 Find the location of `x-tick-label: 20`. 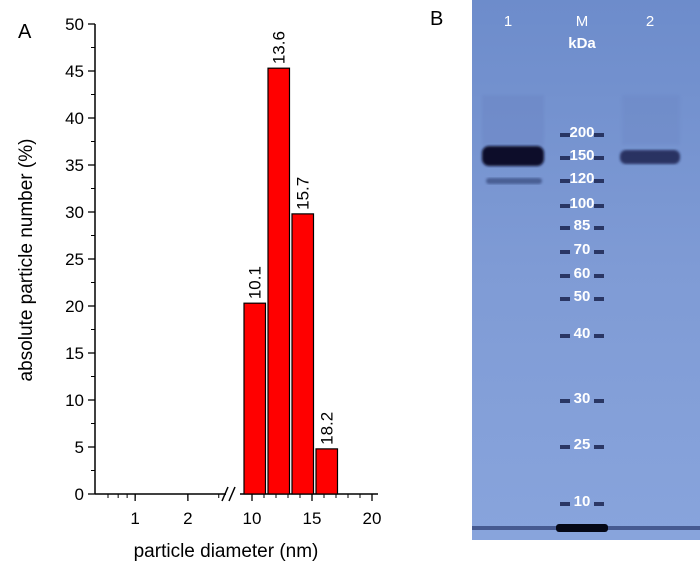

x-tick-label: 20 is located at coordinates (372, 518).